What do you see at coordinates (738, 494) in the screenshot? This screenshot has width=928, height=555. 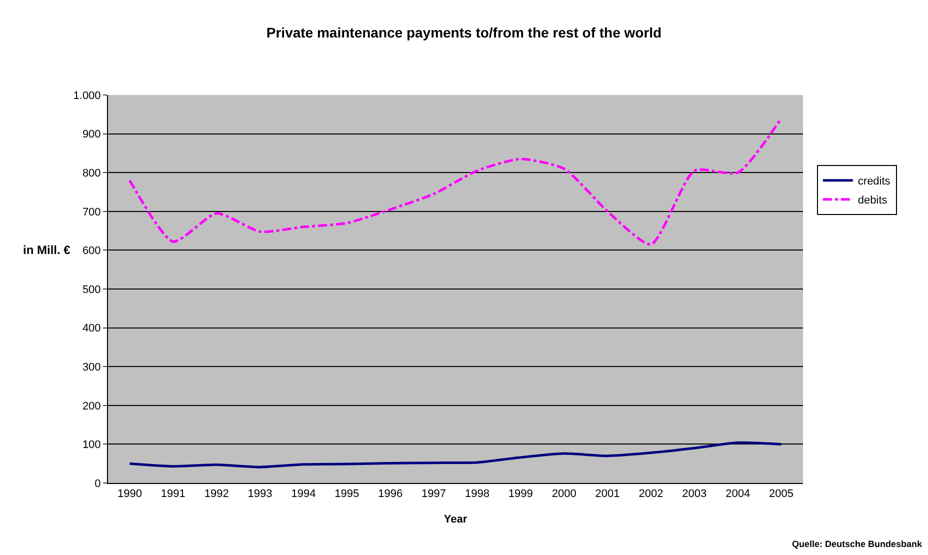 I see `x-tick-label: 2004` at bounding box center [738, 494].